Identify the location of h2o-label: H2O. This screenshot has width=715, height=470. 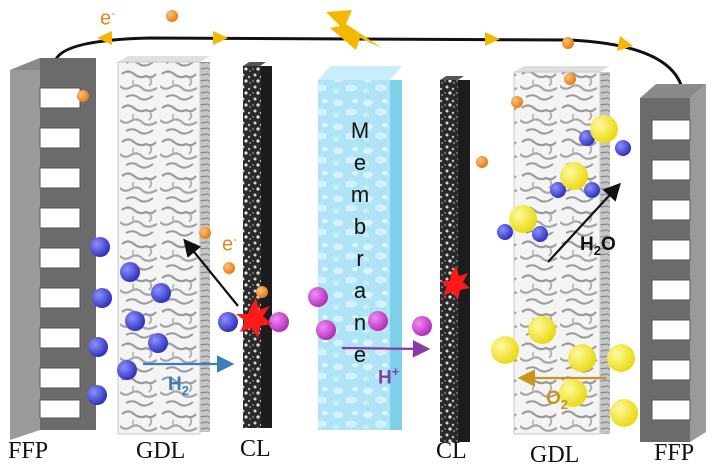
(598, 246).